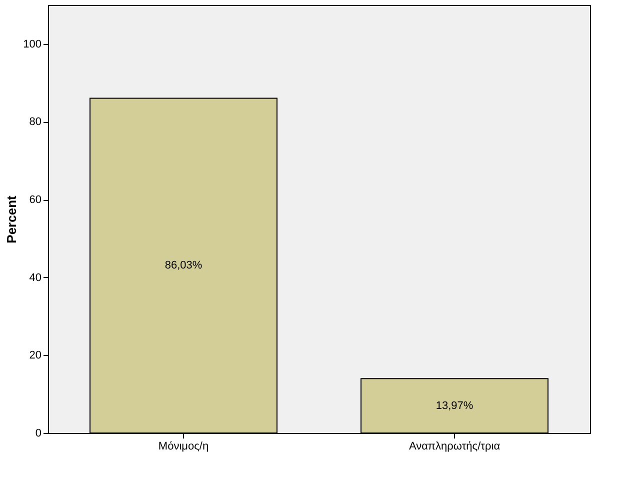 The width and height of the screenshot is (626, 501). Describe the element at coordinates (35, 122) in the screenshot. I see `y-tick-label: 80` at that location.